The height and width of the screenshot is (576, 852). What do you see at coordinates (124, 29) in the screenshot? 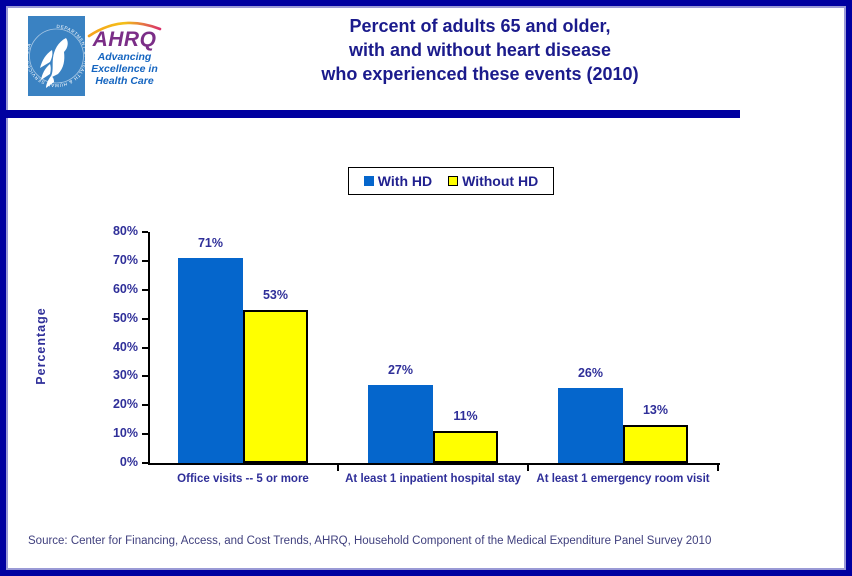
I see `ahrq-arc-icon` at bounding box center [124, 29].